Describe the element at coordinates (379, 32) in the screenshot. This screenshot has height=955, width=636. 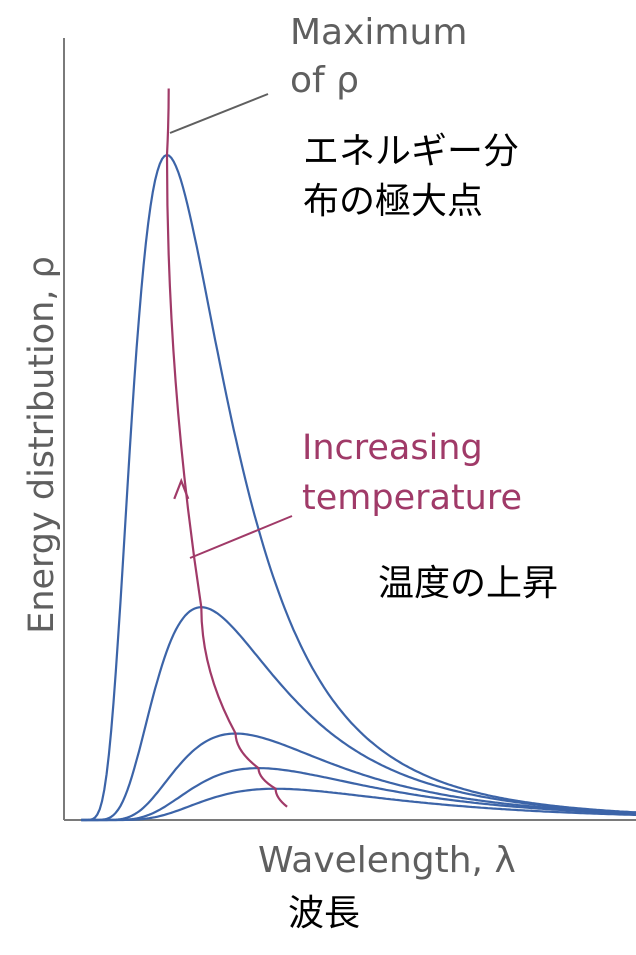
I see `maximum-label-line1: Maximum` at that location.